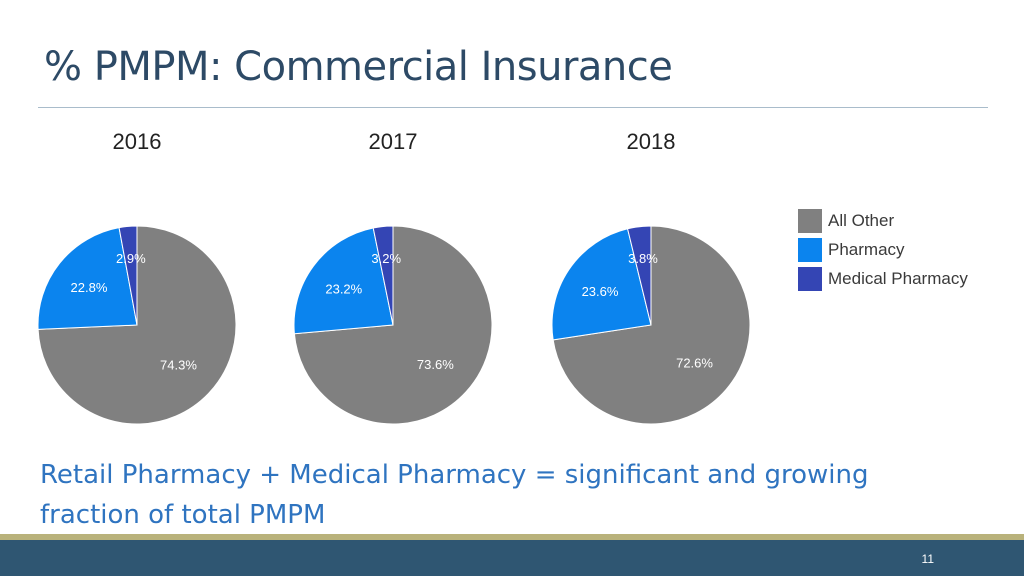  Describe the element at coordinates (435, 364) in the screenshot. I see `pie-label-2017-all-other: 73.6%` at that location.